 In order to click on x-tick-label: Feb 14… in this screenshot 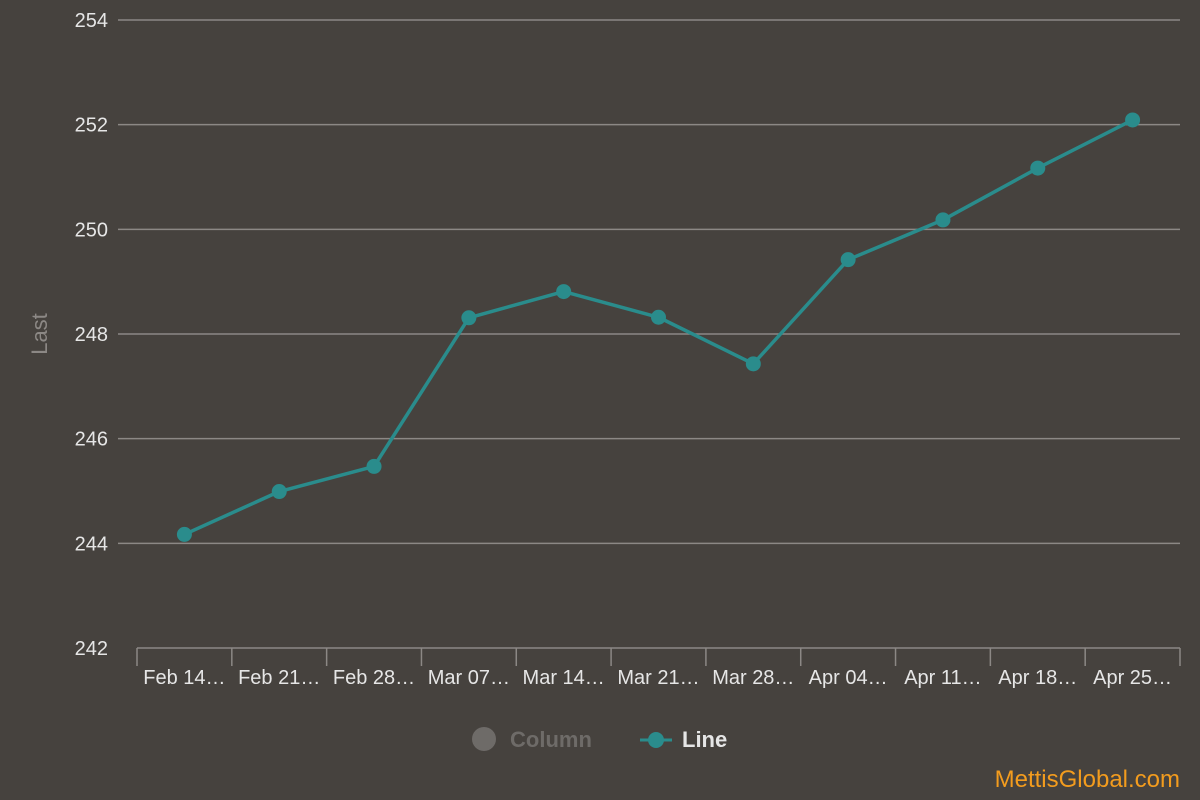, I will do `click(184, 678)`.